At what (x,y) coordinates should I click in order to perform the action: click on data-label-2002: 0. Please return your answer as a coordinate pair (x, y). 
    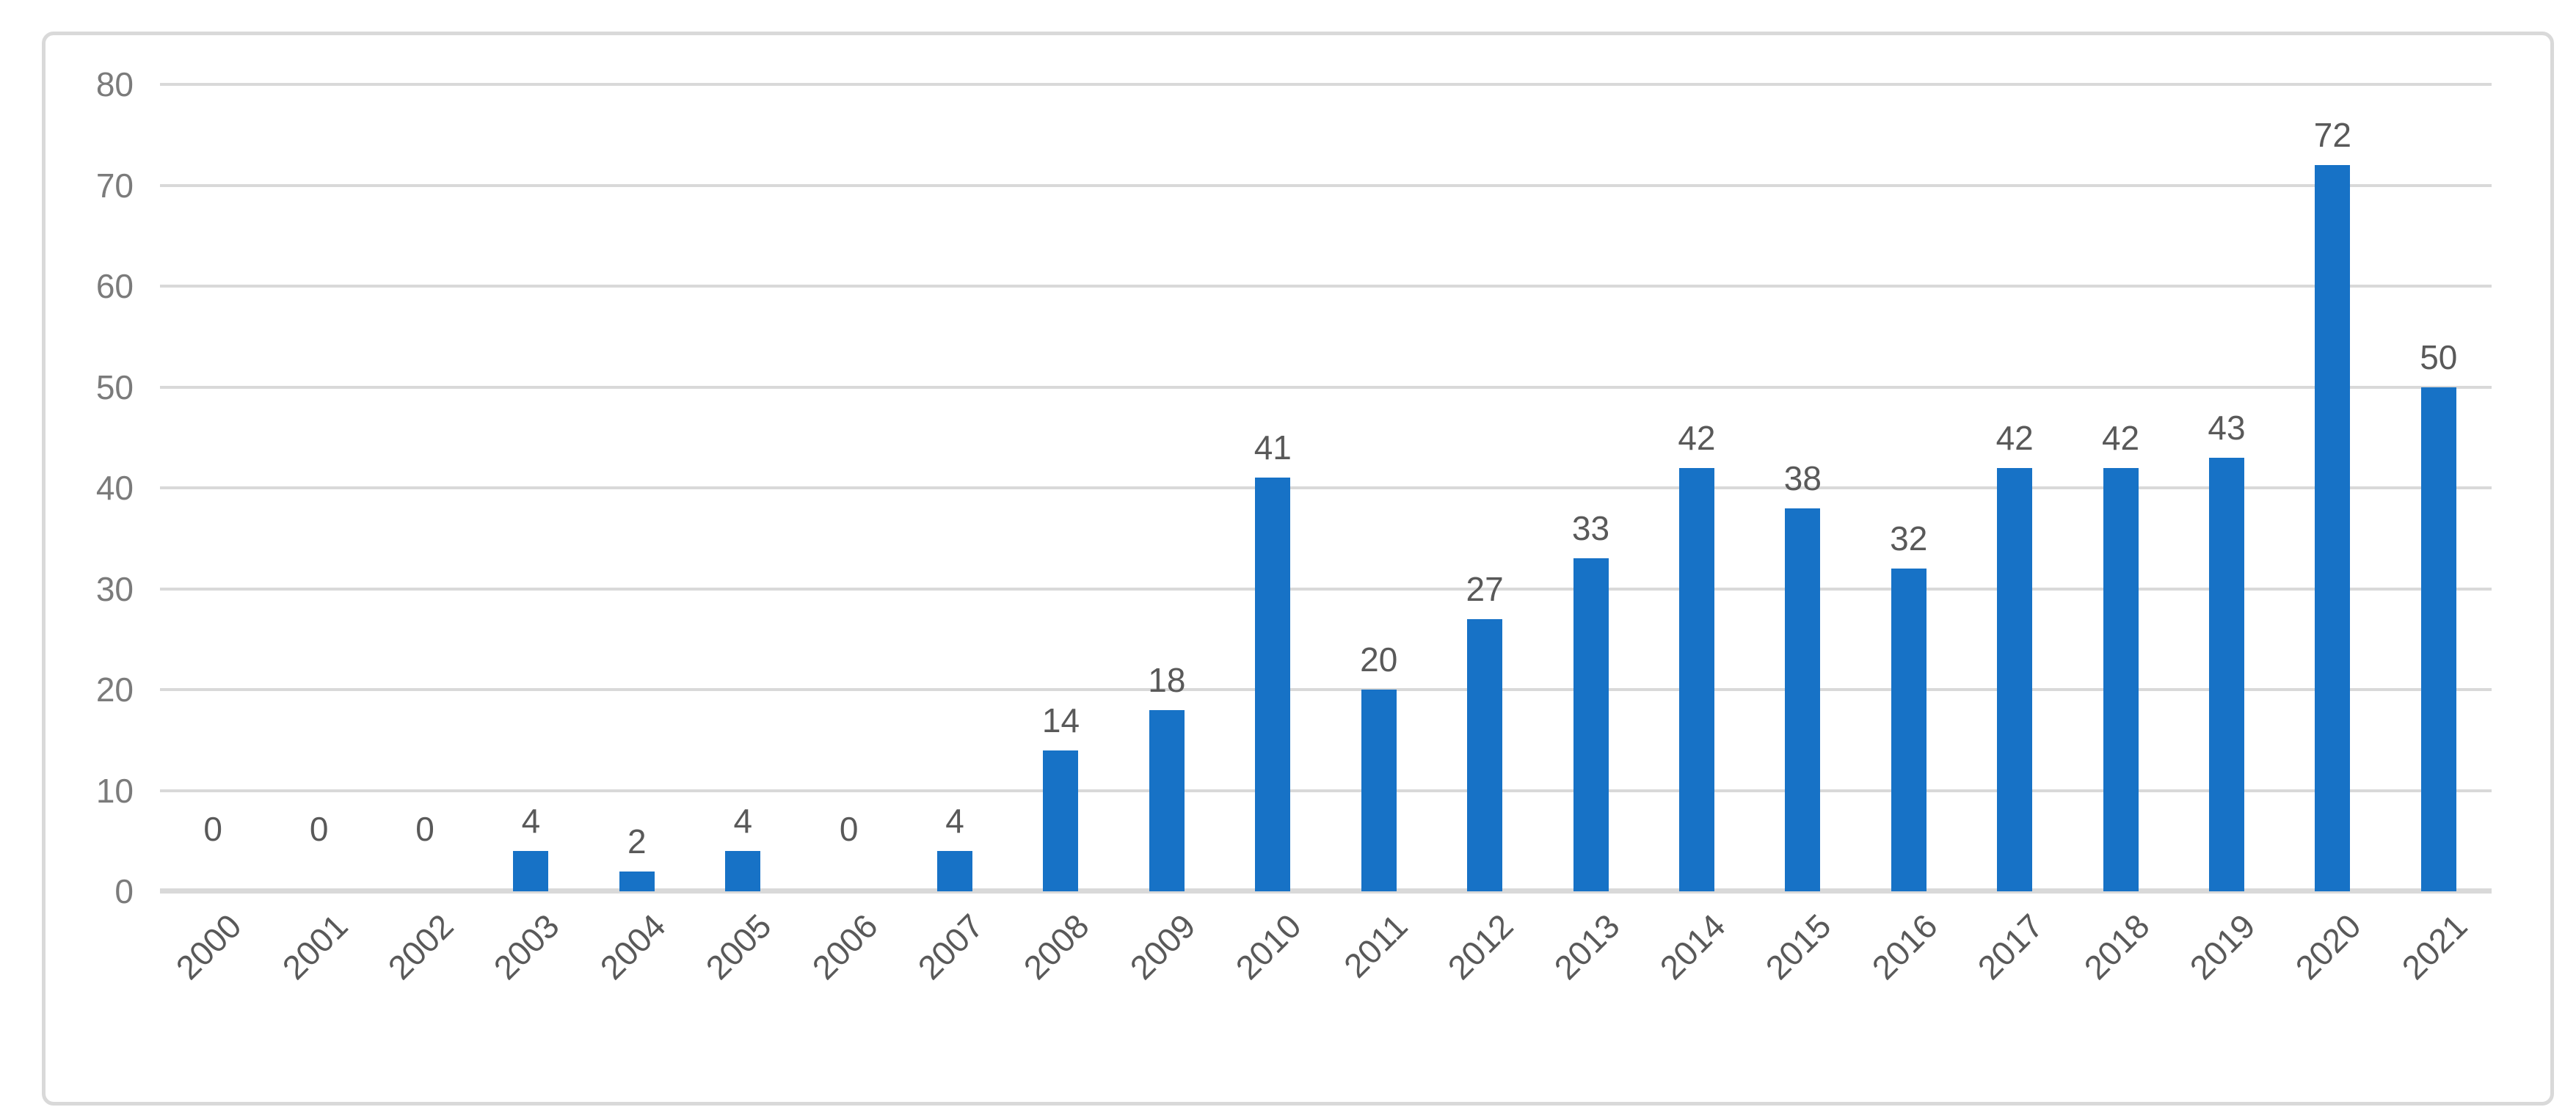
    Looking at the image, I should click on (424, 829).